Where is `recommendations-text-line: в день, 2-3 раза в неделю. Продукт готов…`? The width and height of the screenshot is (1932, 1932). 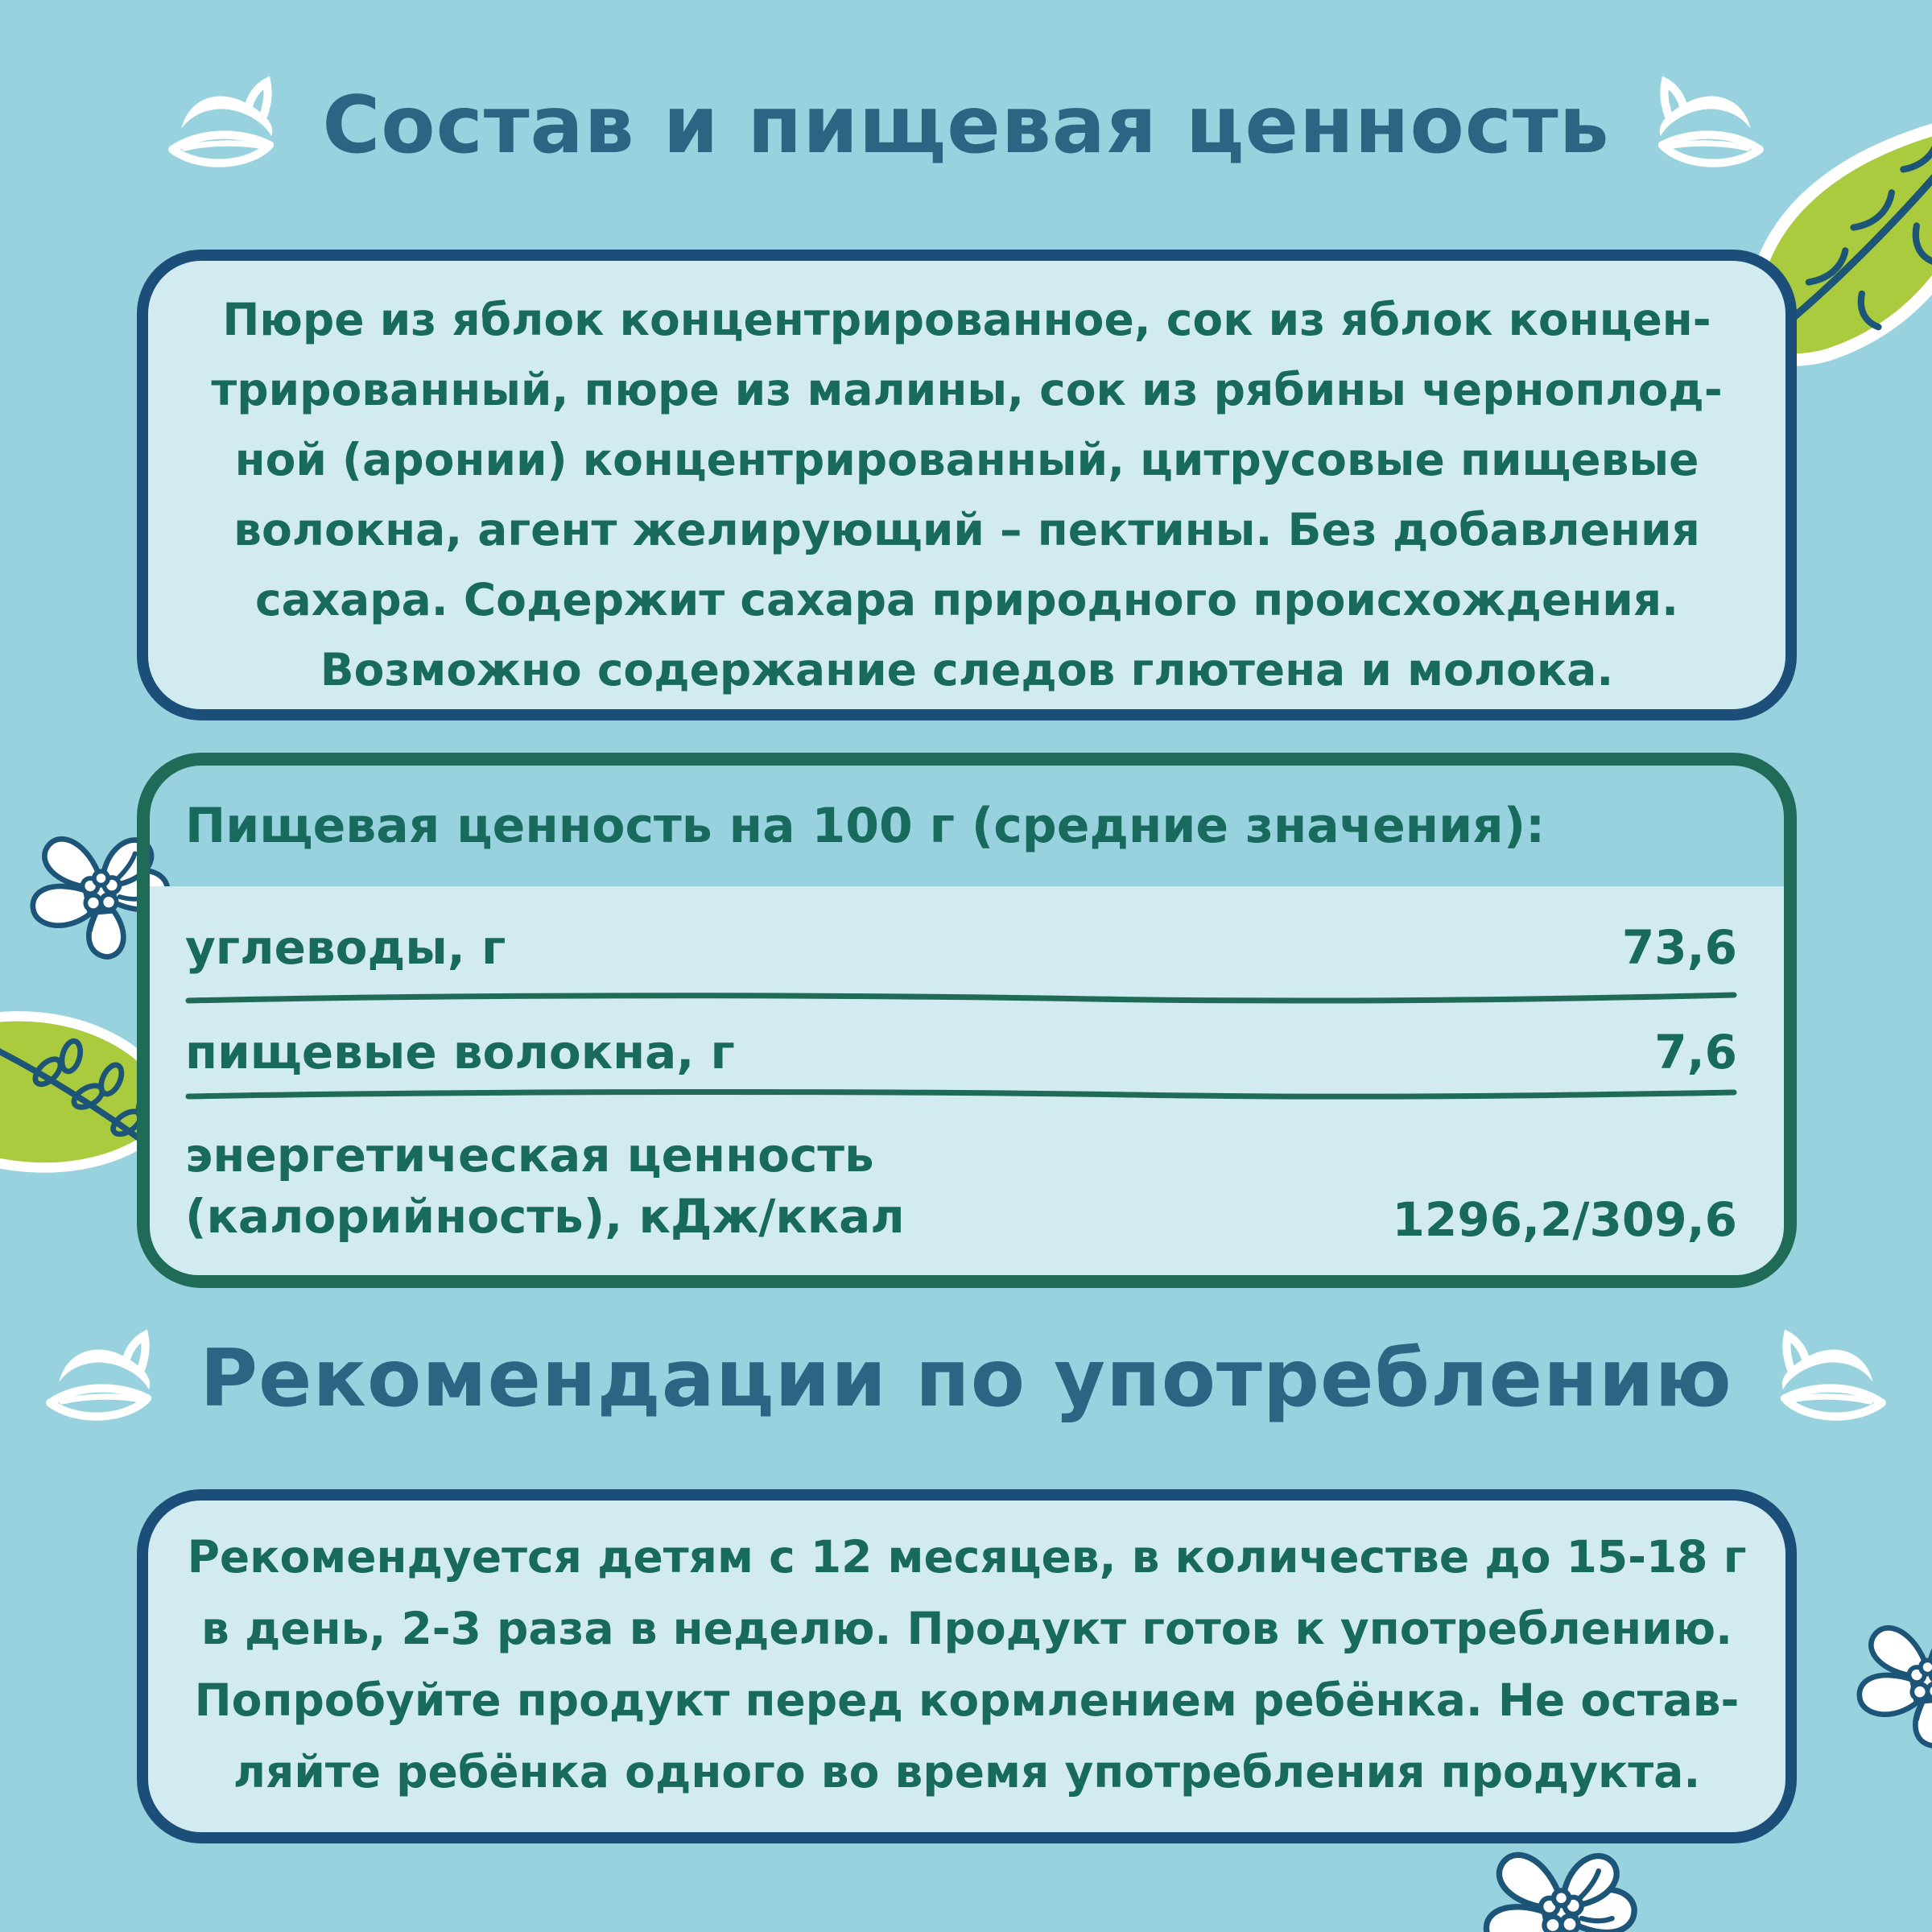 recommendations-text-line: в день, 2-3 раза в неделю. Продукт готов… is located at coordinates (966, 1628).